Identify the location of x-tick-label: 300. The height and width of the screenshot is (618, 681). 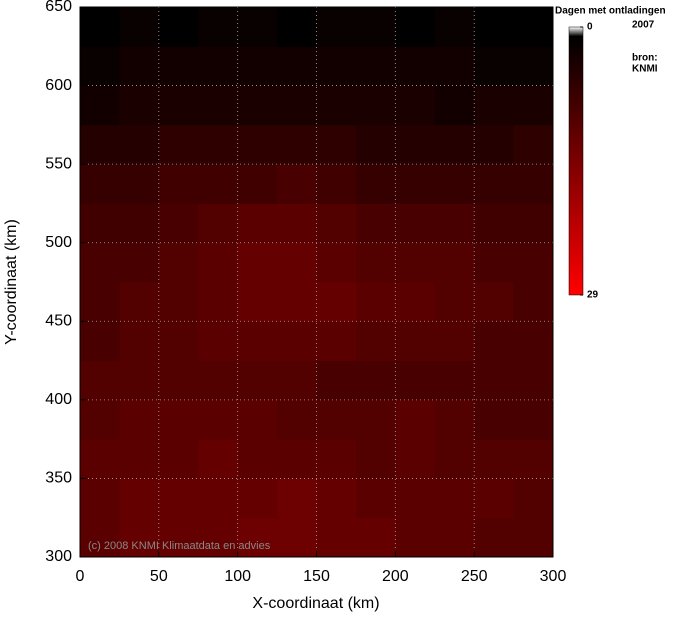
(553, 576).